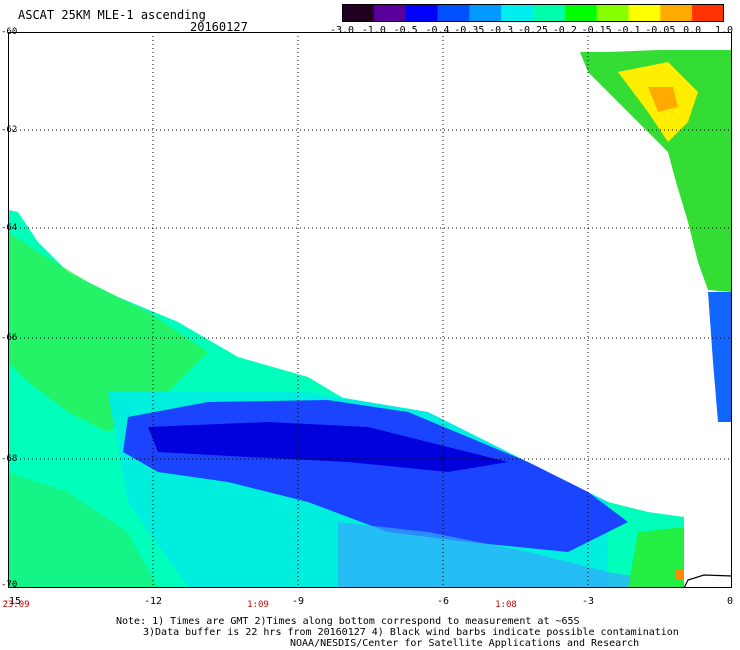 This screenshot has width=740, height=650. I want to click on colorbar-label: -0.15, so click(596, 30).